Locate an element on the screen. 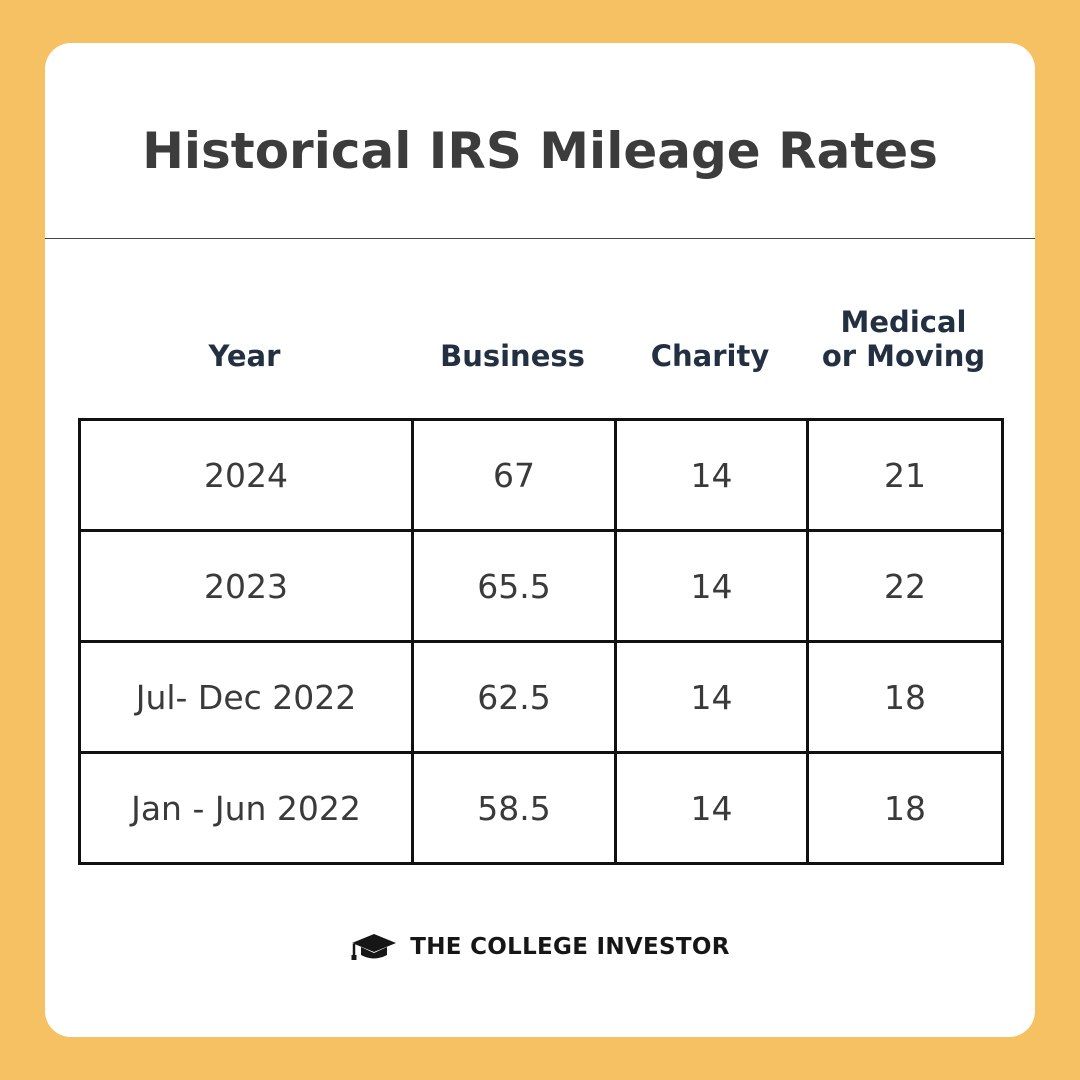 The height and width of the screenshot is (1080, 1080). table-row: Jul- Dec 2022 62.5 14 18 is located at coordinates (541, 697).